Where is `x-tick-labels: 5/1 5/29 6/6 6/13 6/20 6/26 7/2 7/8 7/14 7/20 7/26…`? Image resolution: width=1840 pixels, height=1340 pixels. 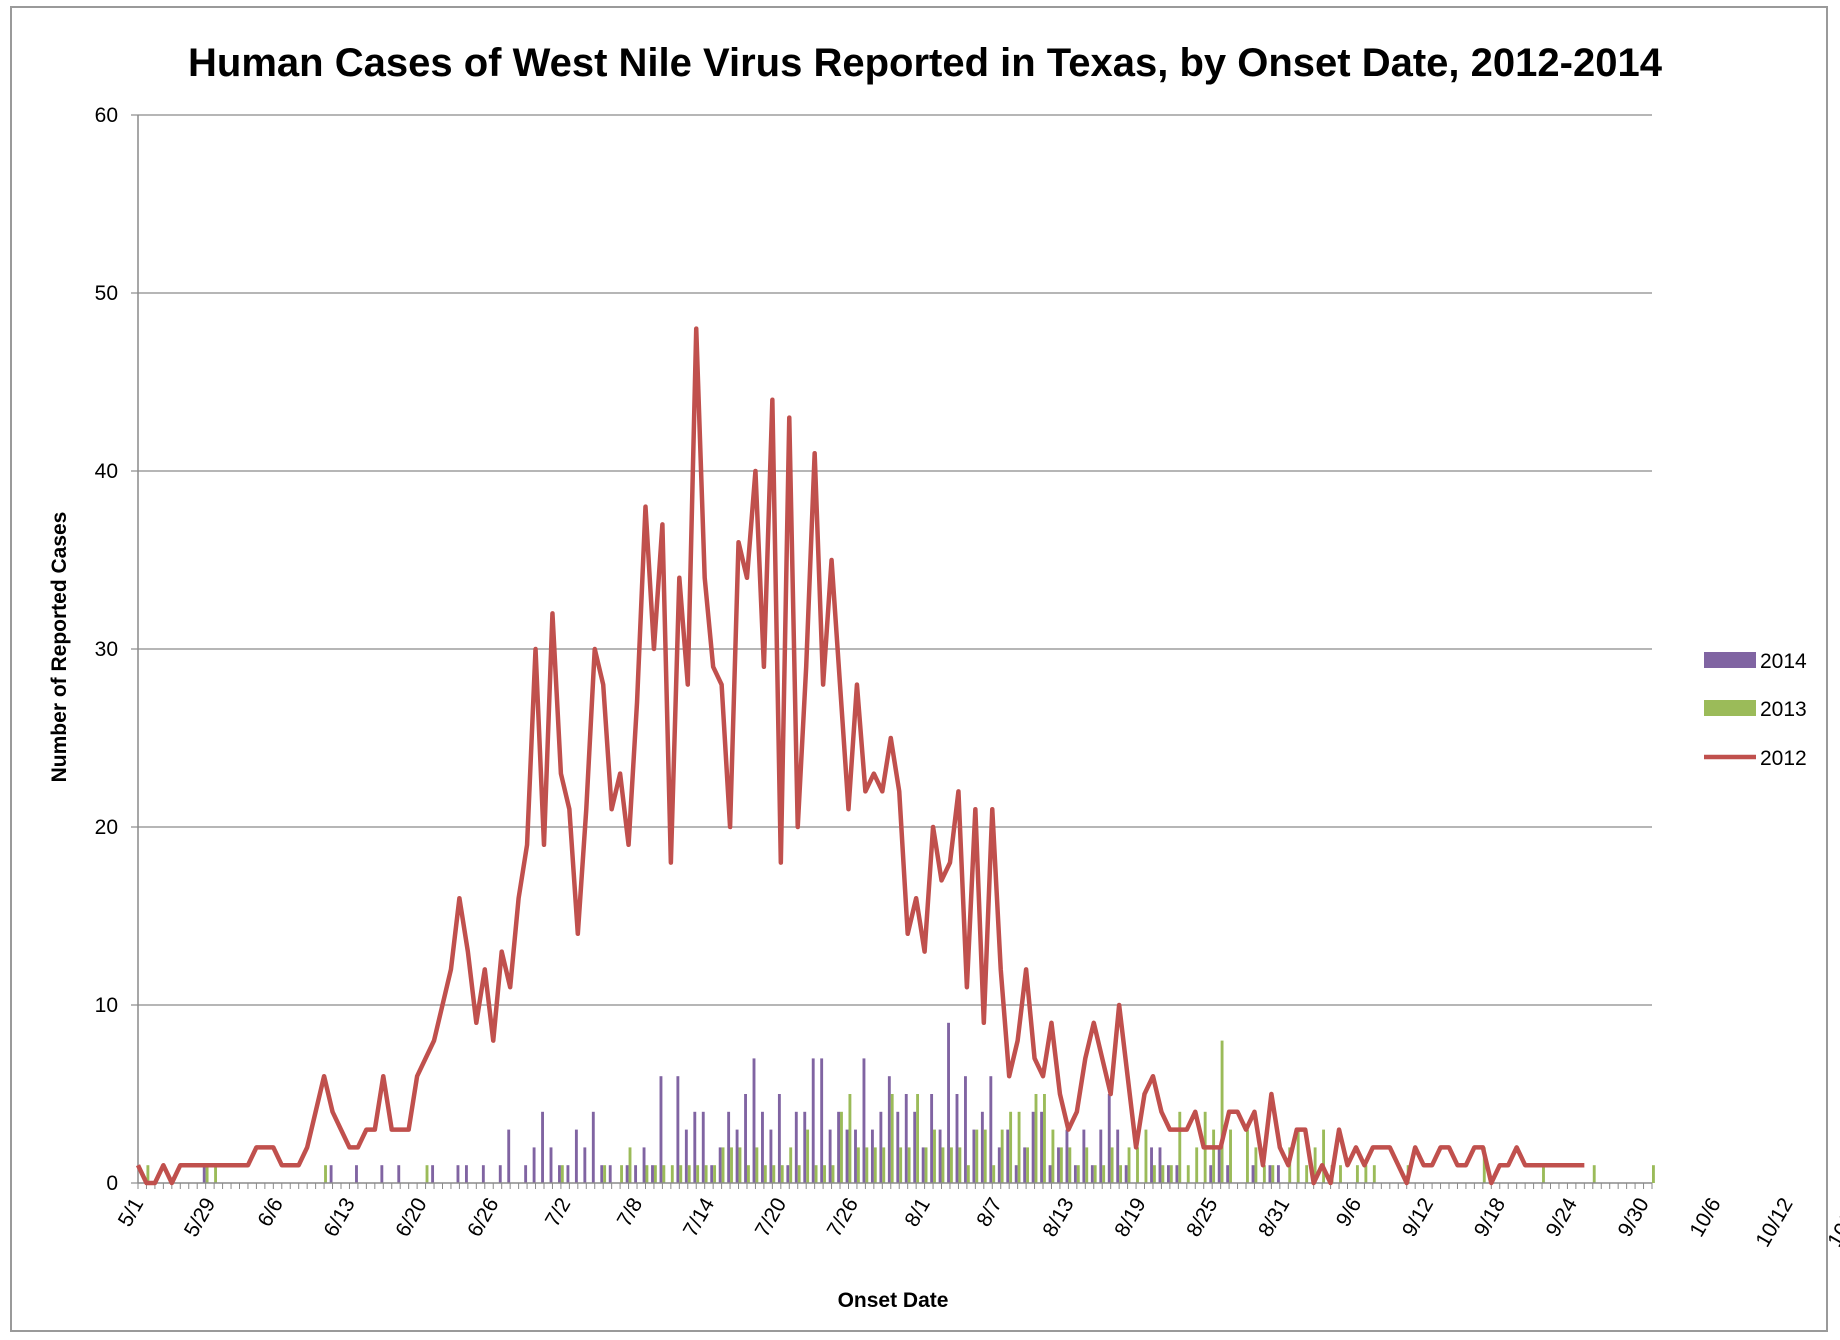 x-tick-labels: 5/1 5/29 6/6 6/13 6/20 6/26 7/2 7/8 7/14 7/20 7/26… is located at coordinates (977, 1222).